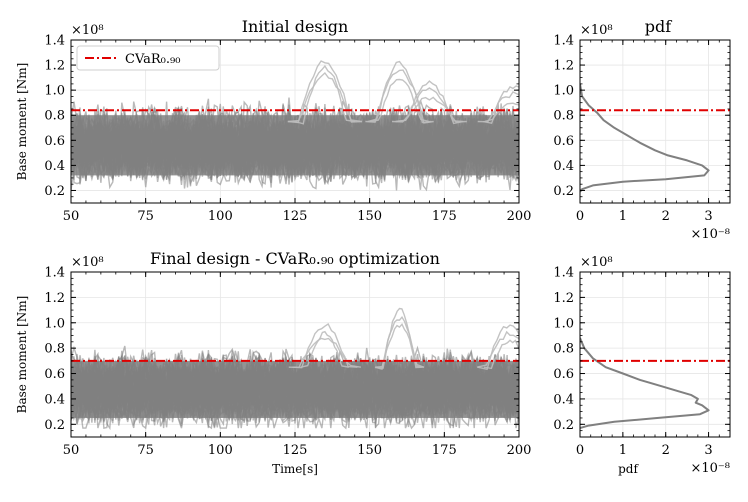 The width and height of the screenshot is (748, 502). Describe the element at coordinates (295, 26) in the screenshot. I see `panel-title: Initial design` at that location.